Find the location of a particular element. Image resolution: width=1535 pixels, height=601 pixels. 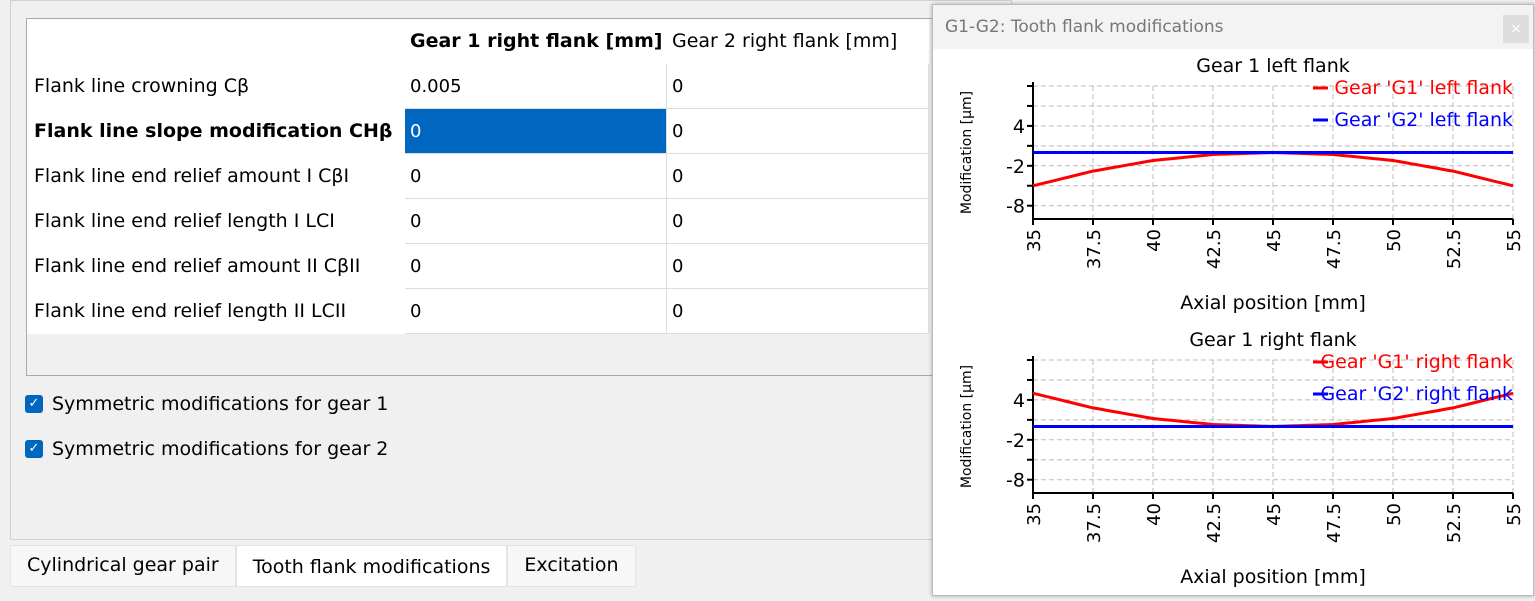

row-label: Flank line end relief length II LCII is located at coordinates (216, 311).